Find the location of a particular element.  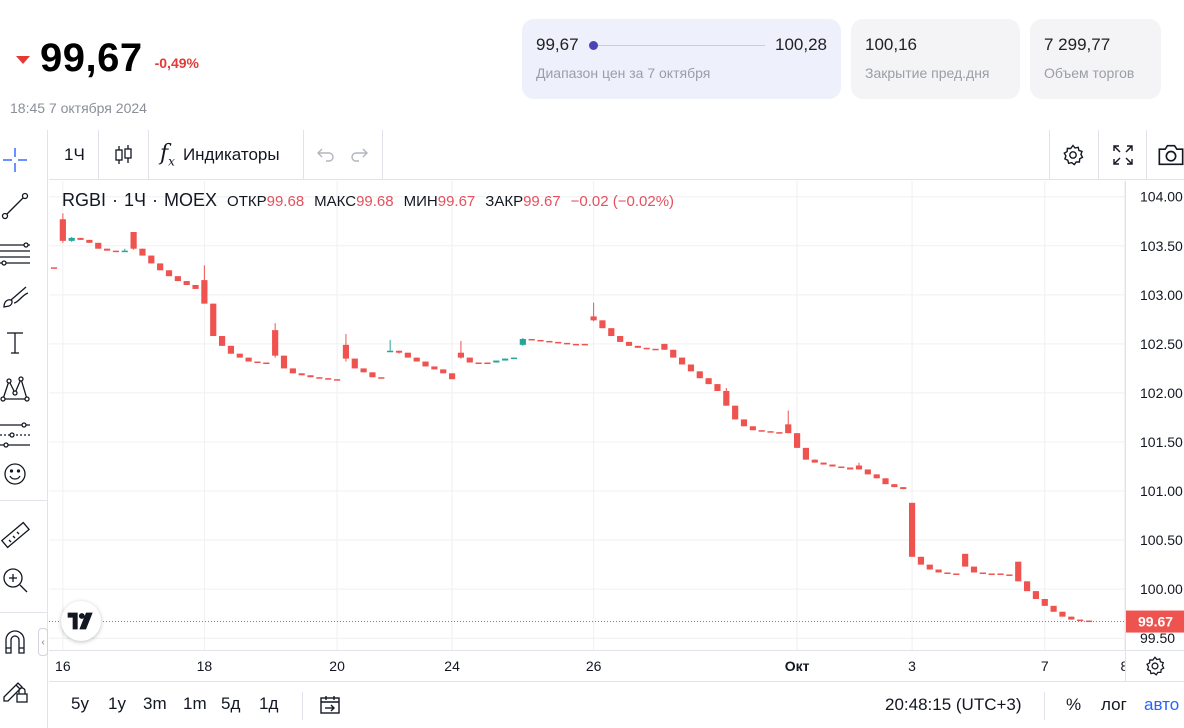

zoom-in-icon is located at coordinates (15, 580).